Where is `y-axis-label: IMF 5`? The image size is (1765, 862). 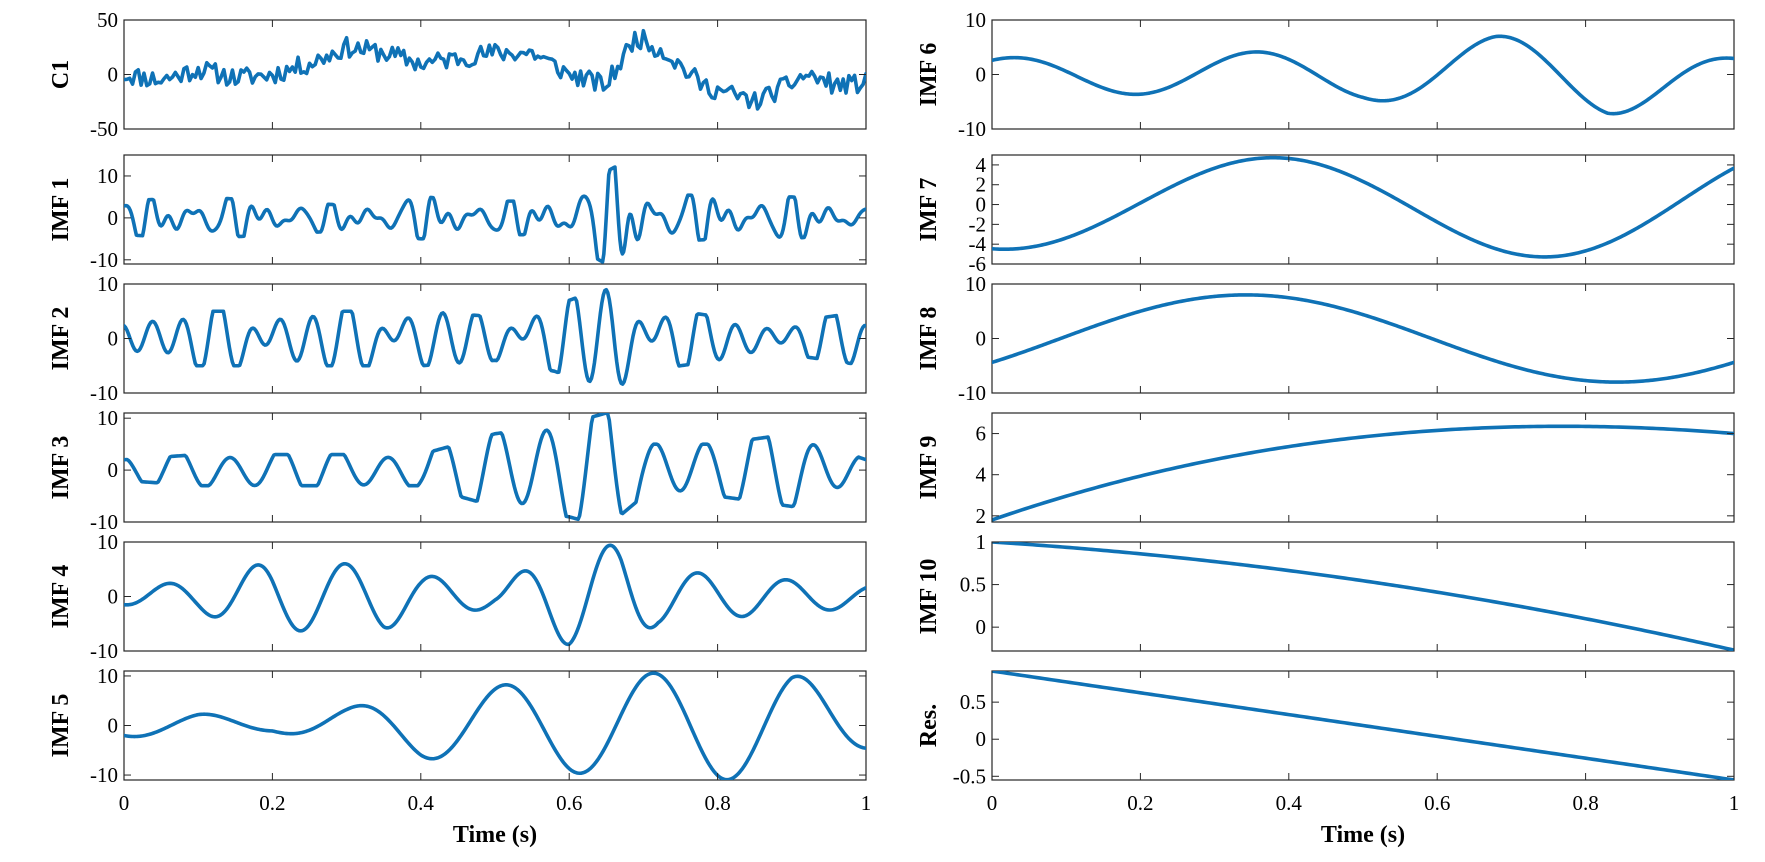 y-axis-label: IMF 5 is located at coordinates (61, 726).